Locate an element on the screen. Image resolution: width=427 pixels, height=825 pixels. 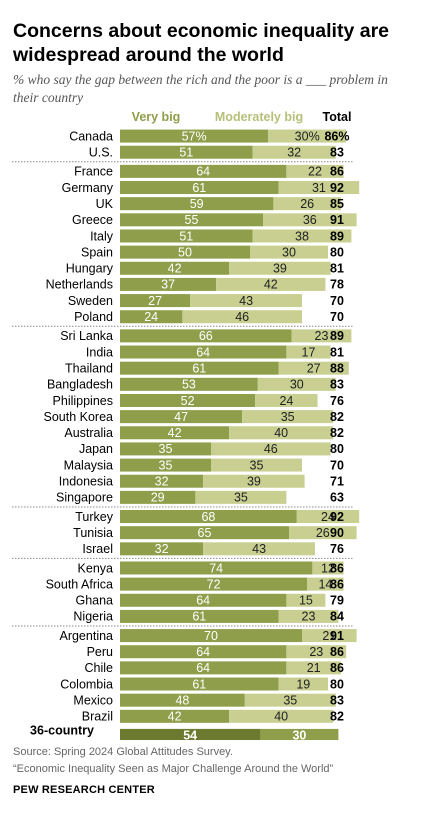
very-big-value: 53 is located at coordinates (189, 385).